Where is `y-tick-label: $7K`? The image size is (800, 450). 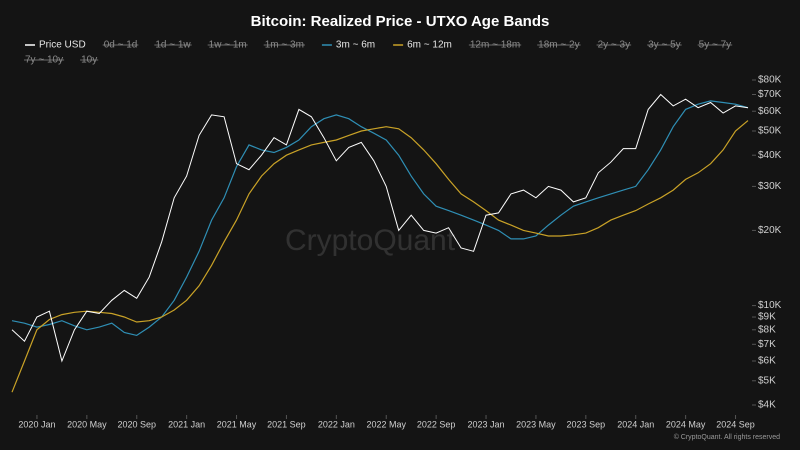
y-tick-label: $7K is located at coordinates (767, 344).